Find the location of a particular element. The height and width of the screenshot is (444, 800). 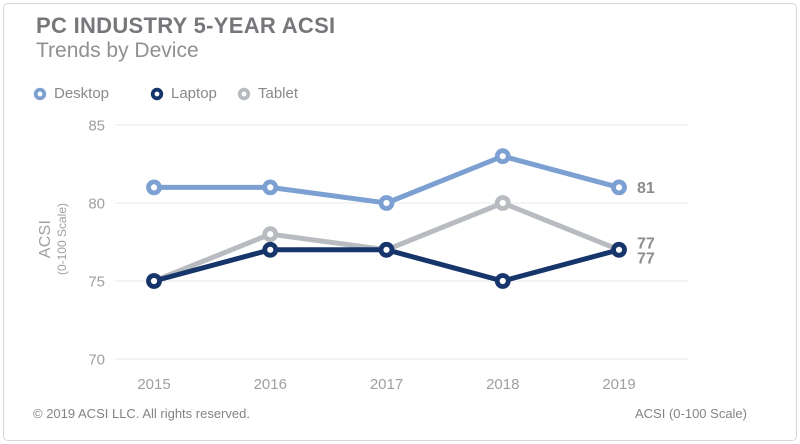

y-axis-subtitle: (0-100 Scale) is located at coordinates (62, 239).